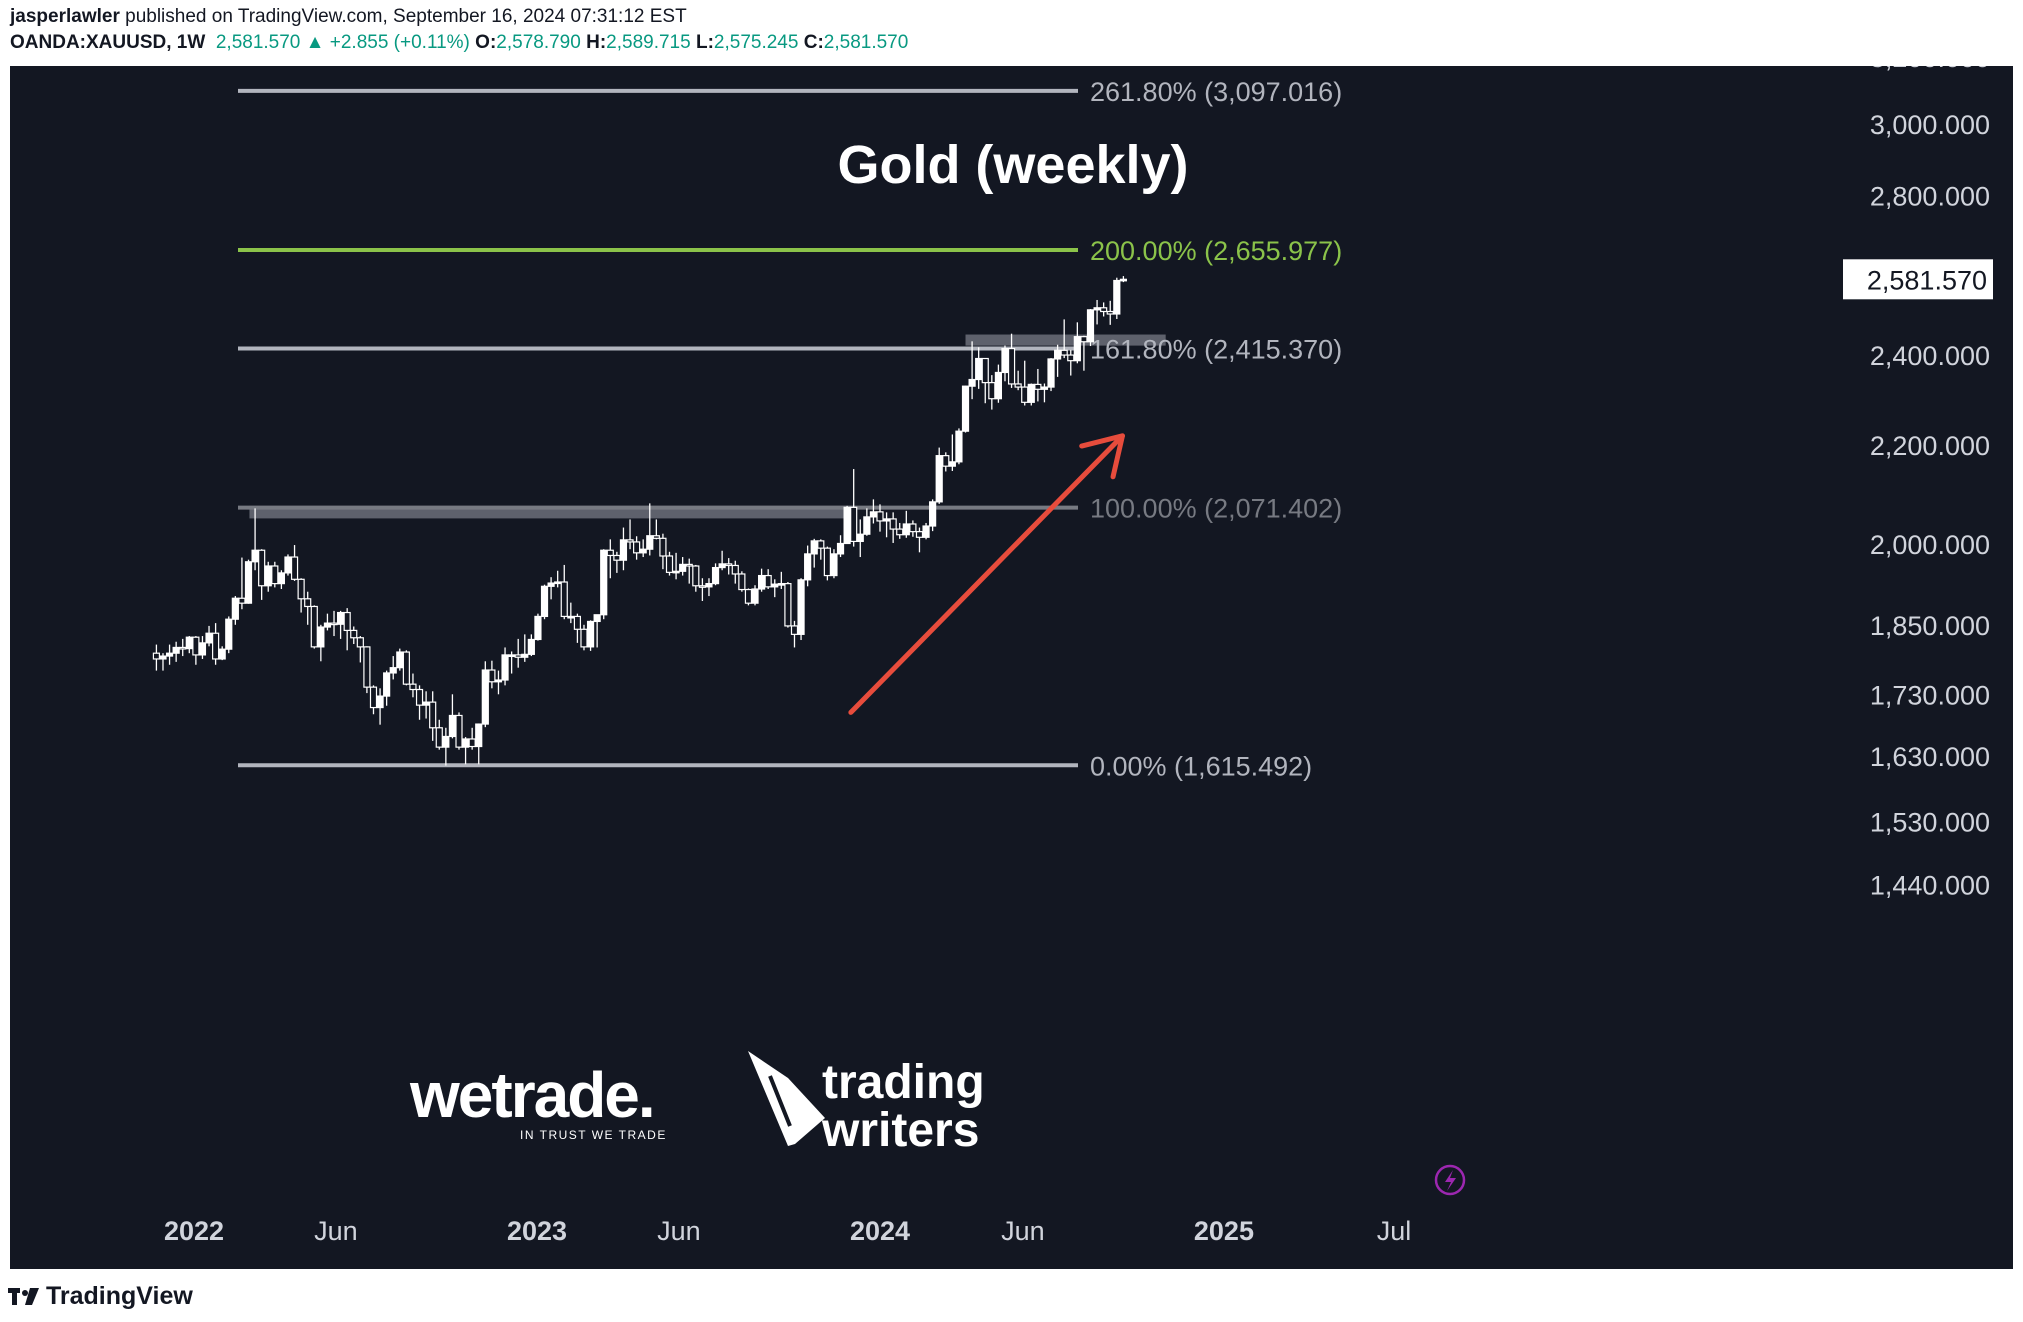 The height and width of the screenshot is (1322, 2023). Describe the element at coordinates (1918, 279) in the screenshot. I see `last-price-badge` at that location.